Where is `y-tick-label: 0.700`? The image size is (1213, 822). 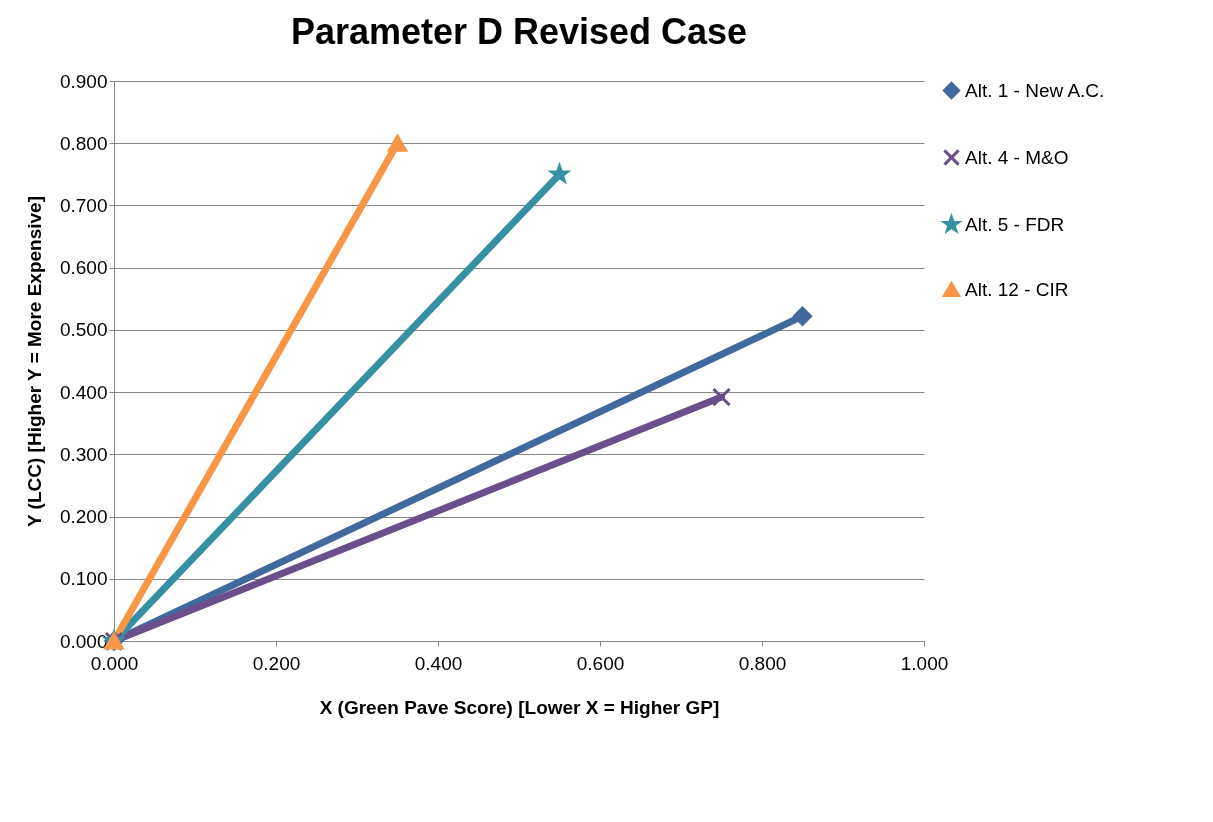
y-tick-label: 0.700 is located at coordinates (83, 205).